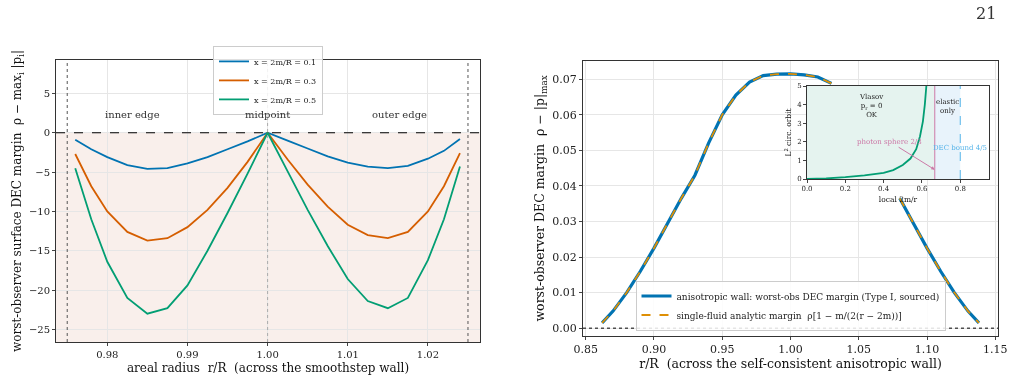  Describe the element at coordinates (428, 354) in the screenshot. I see `x-tick-label: 1.02` at that location.